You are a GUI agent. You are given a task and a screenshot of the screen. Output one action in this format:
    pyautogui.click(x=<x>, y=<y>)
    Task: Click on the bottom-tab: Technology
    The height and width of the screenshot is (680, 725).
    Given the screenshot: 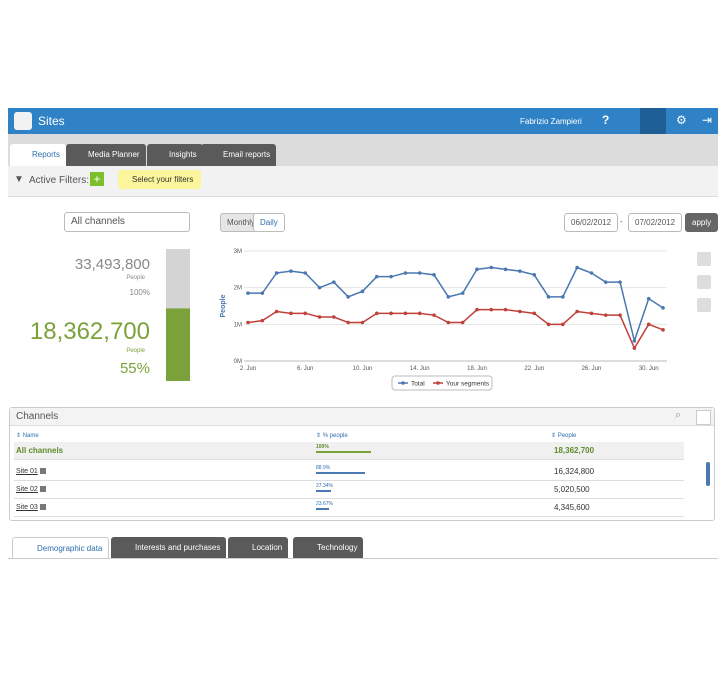 What is the action you would take?
    pyautogui.click(x=328, y=547)
    